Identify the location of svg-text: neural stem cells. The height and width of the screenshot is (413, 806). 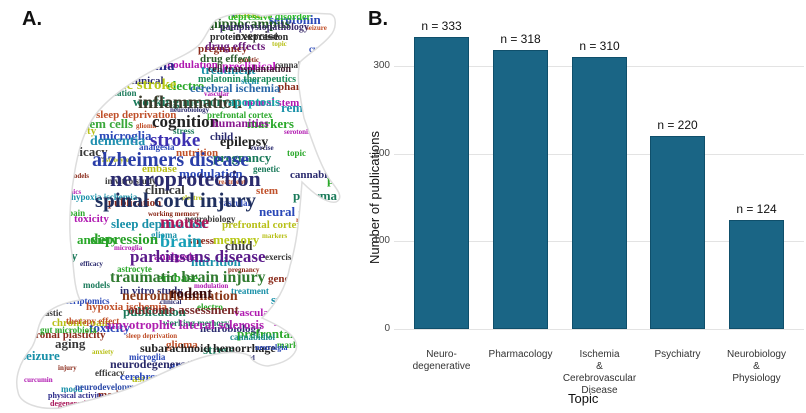
(305, 211).